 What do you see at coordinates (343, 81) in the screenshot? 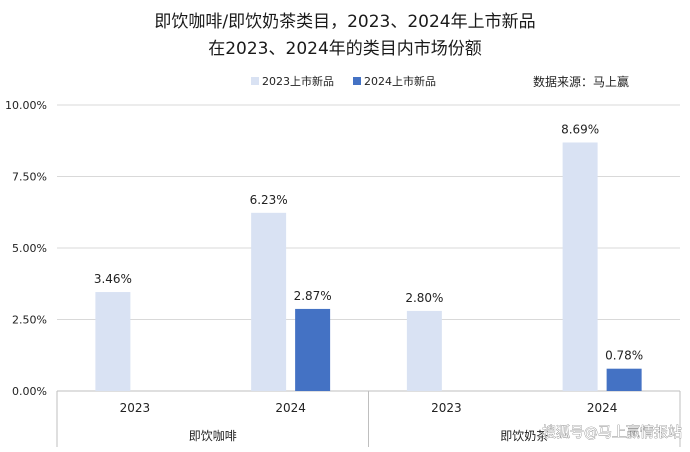
I see `legend: 2023上市新品 2024上市新品` at bounding box center [343, 81].